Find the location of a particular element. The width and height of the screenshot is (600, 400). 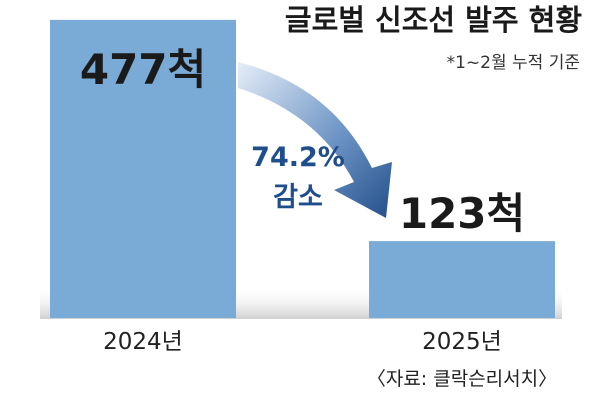

chart-note: *1~2월 누적 기준 is located at coordinates (513, 63).